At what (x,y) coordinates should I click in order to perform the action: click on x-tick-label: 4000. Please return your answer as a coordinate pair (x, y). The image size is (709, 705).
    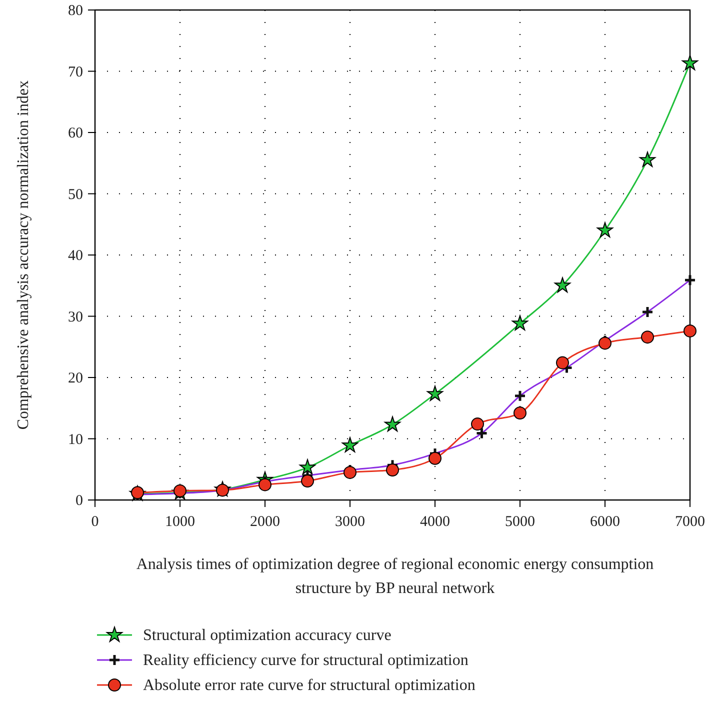
    Looking at the image, I should click on (435, 522).